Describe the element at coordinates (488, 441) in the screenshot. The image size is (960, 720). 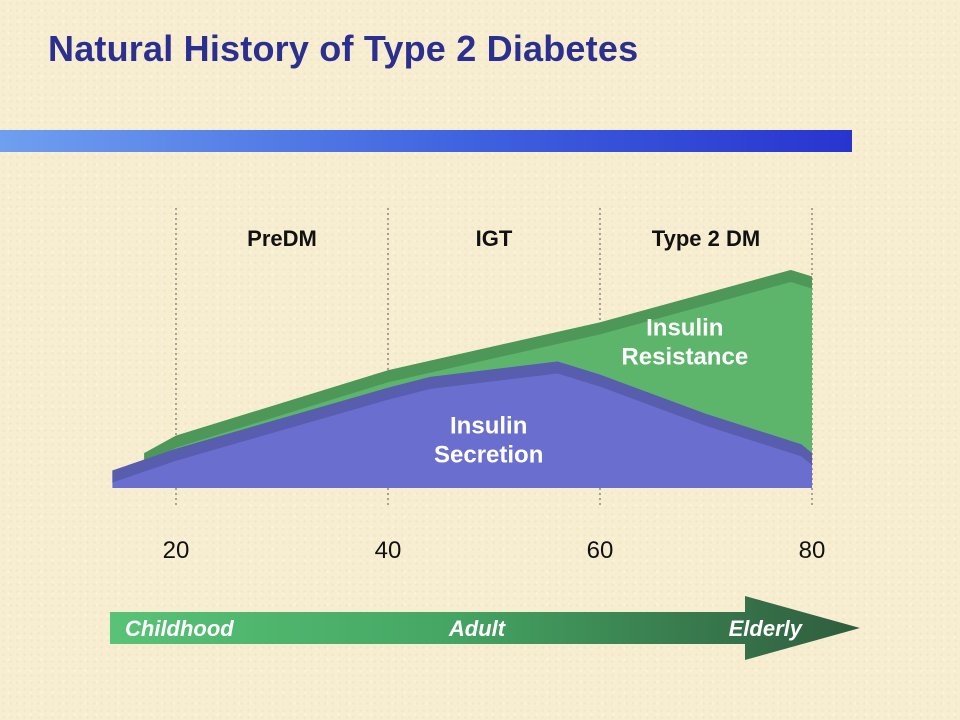
I see `series-label-2: Insulin Secretion` at that location.